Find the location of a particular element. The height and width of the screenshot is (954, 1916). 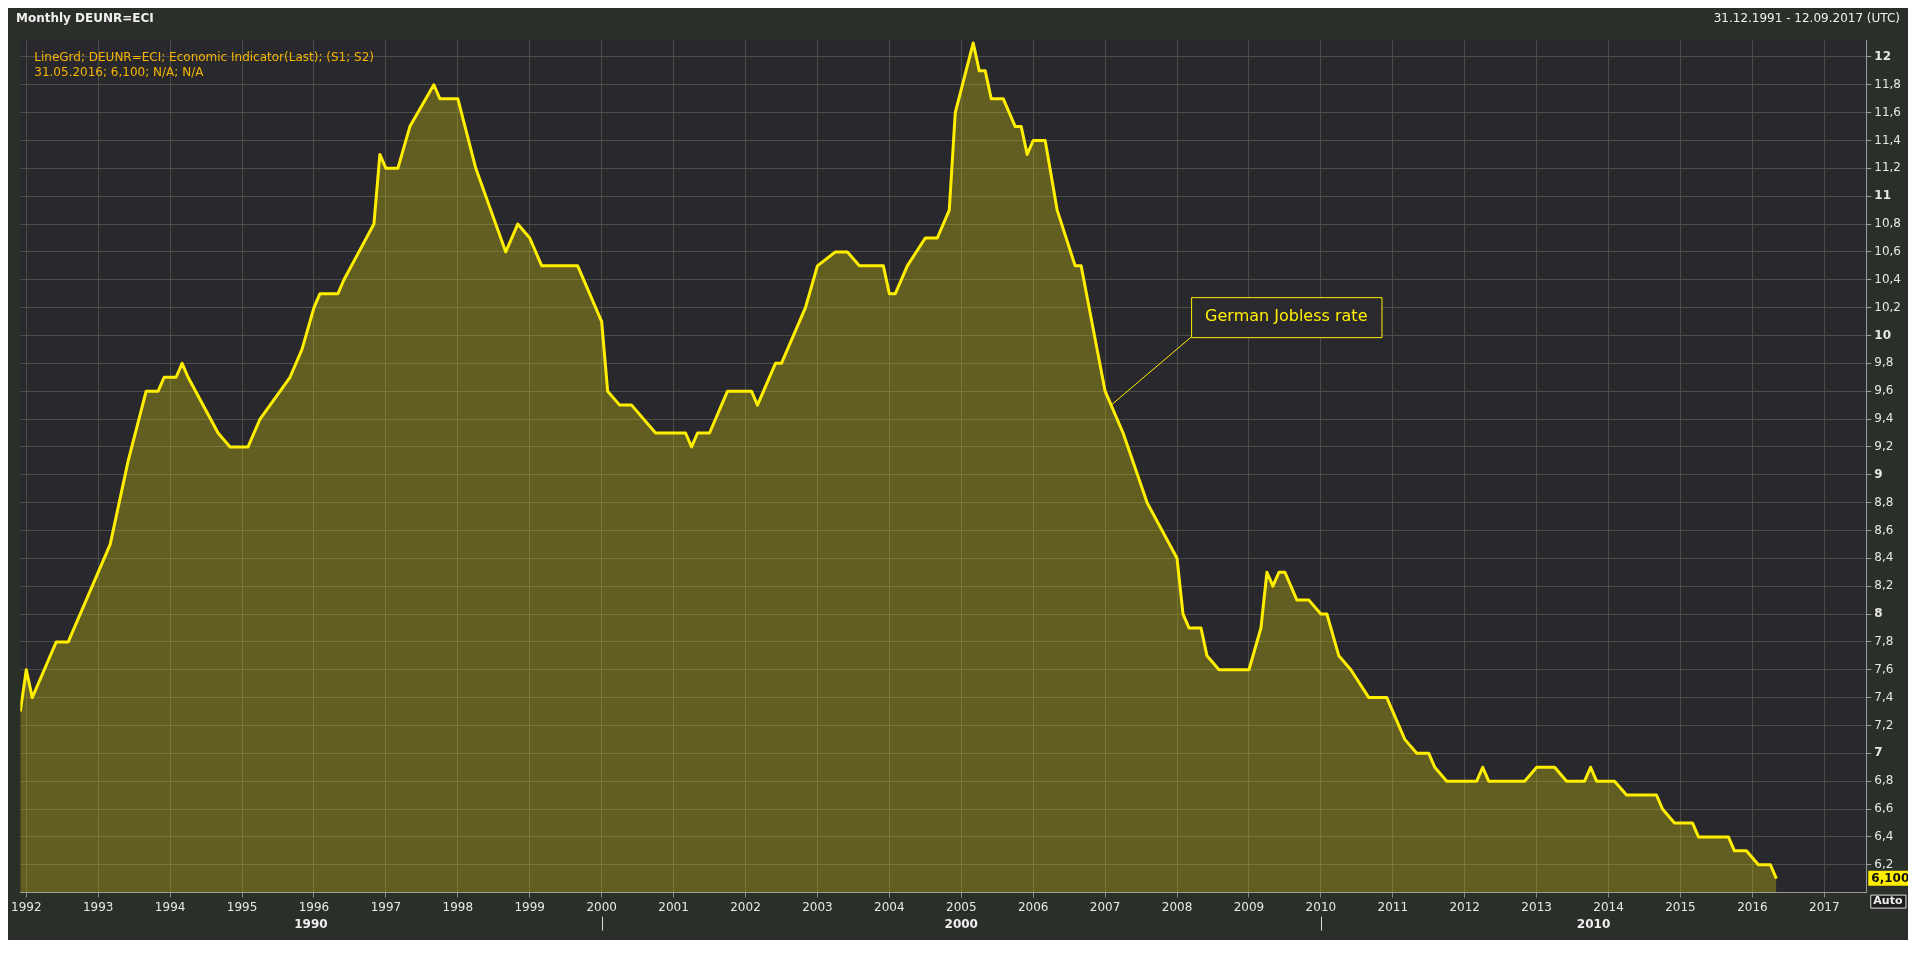

y-tick-label: 11 is located at coordinates (1882, 195).